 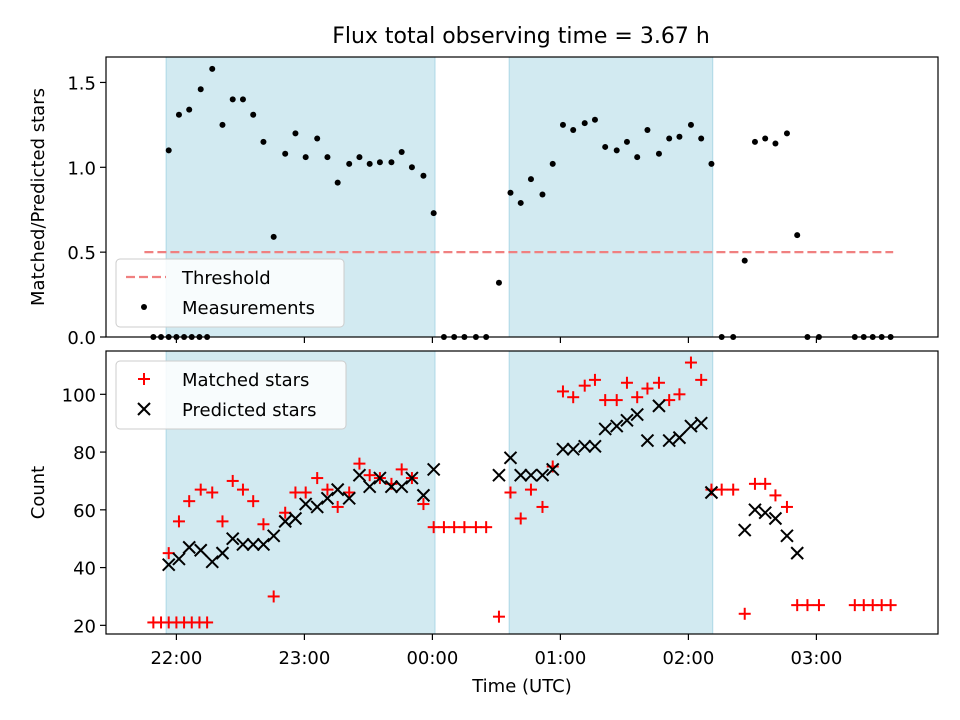 What do you see at coordinates (304, 658) in the screenshot?
I see `x-tick-label: 23:00` at bounding box center [304, 658].